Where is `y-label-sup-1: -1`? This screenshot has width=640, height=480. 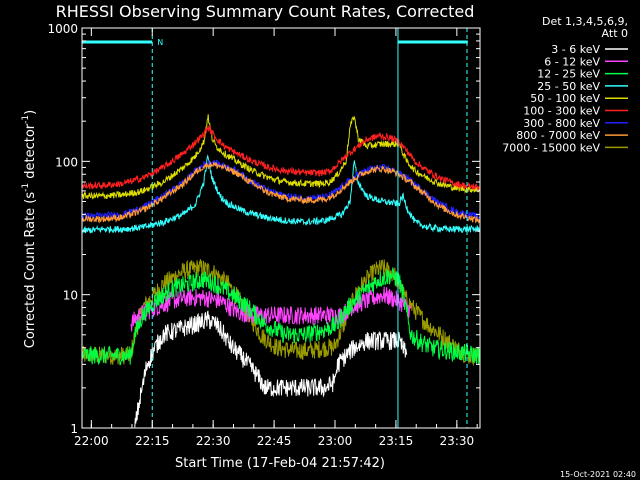
y-label-sup-1: -1 is located at coordinates (26, 187).